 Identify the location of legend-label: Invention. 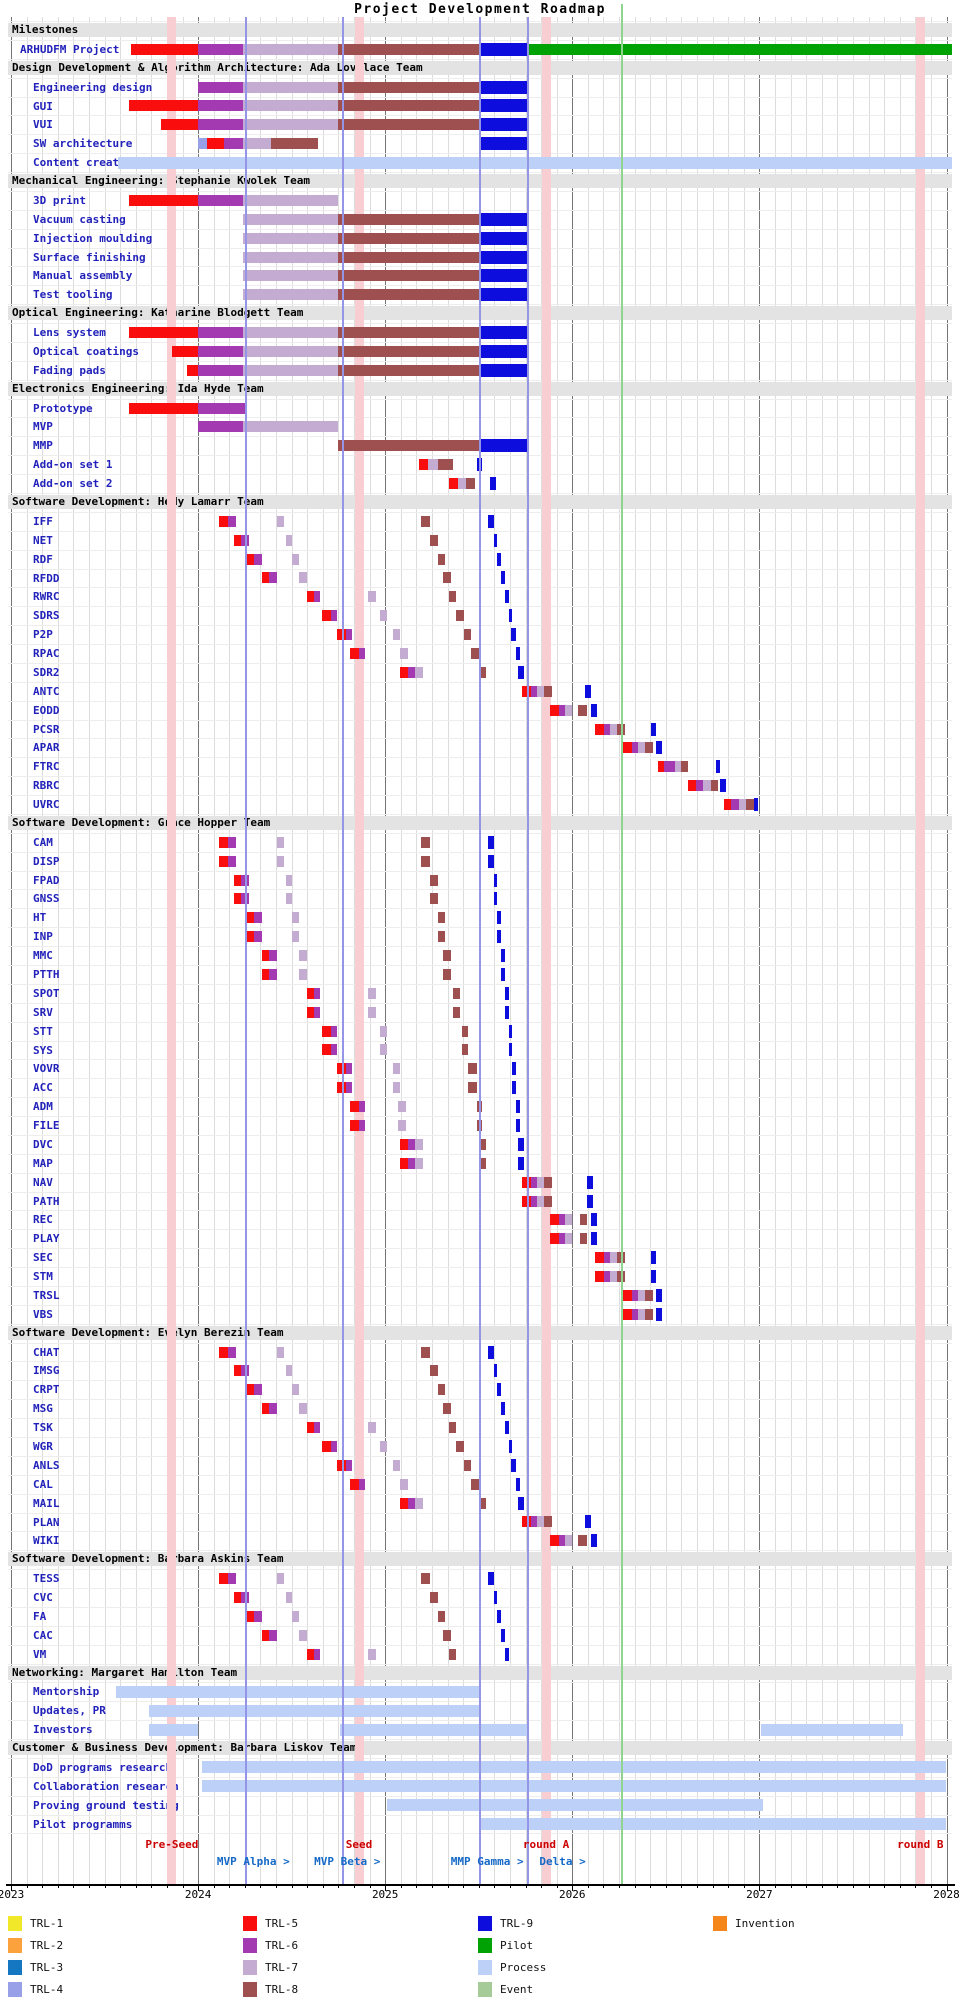
(765, 1923).